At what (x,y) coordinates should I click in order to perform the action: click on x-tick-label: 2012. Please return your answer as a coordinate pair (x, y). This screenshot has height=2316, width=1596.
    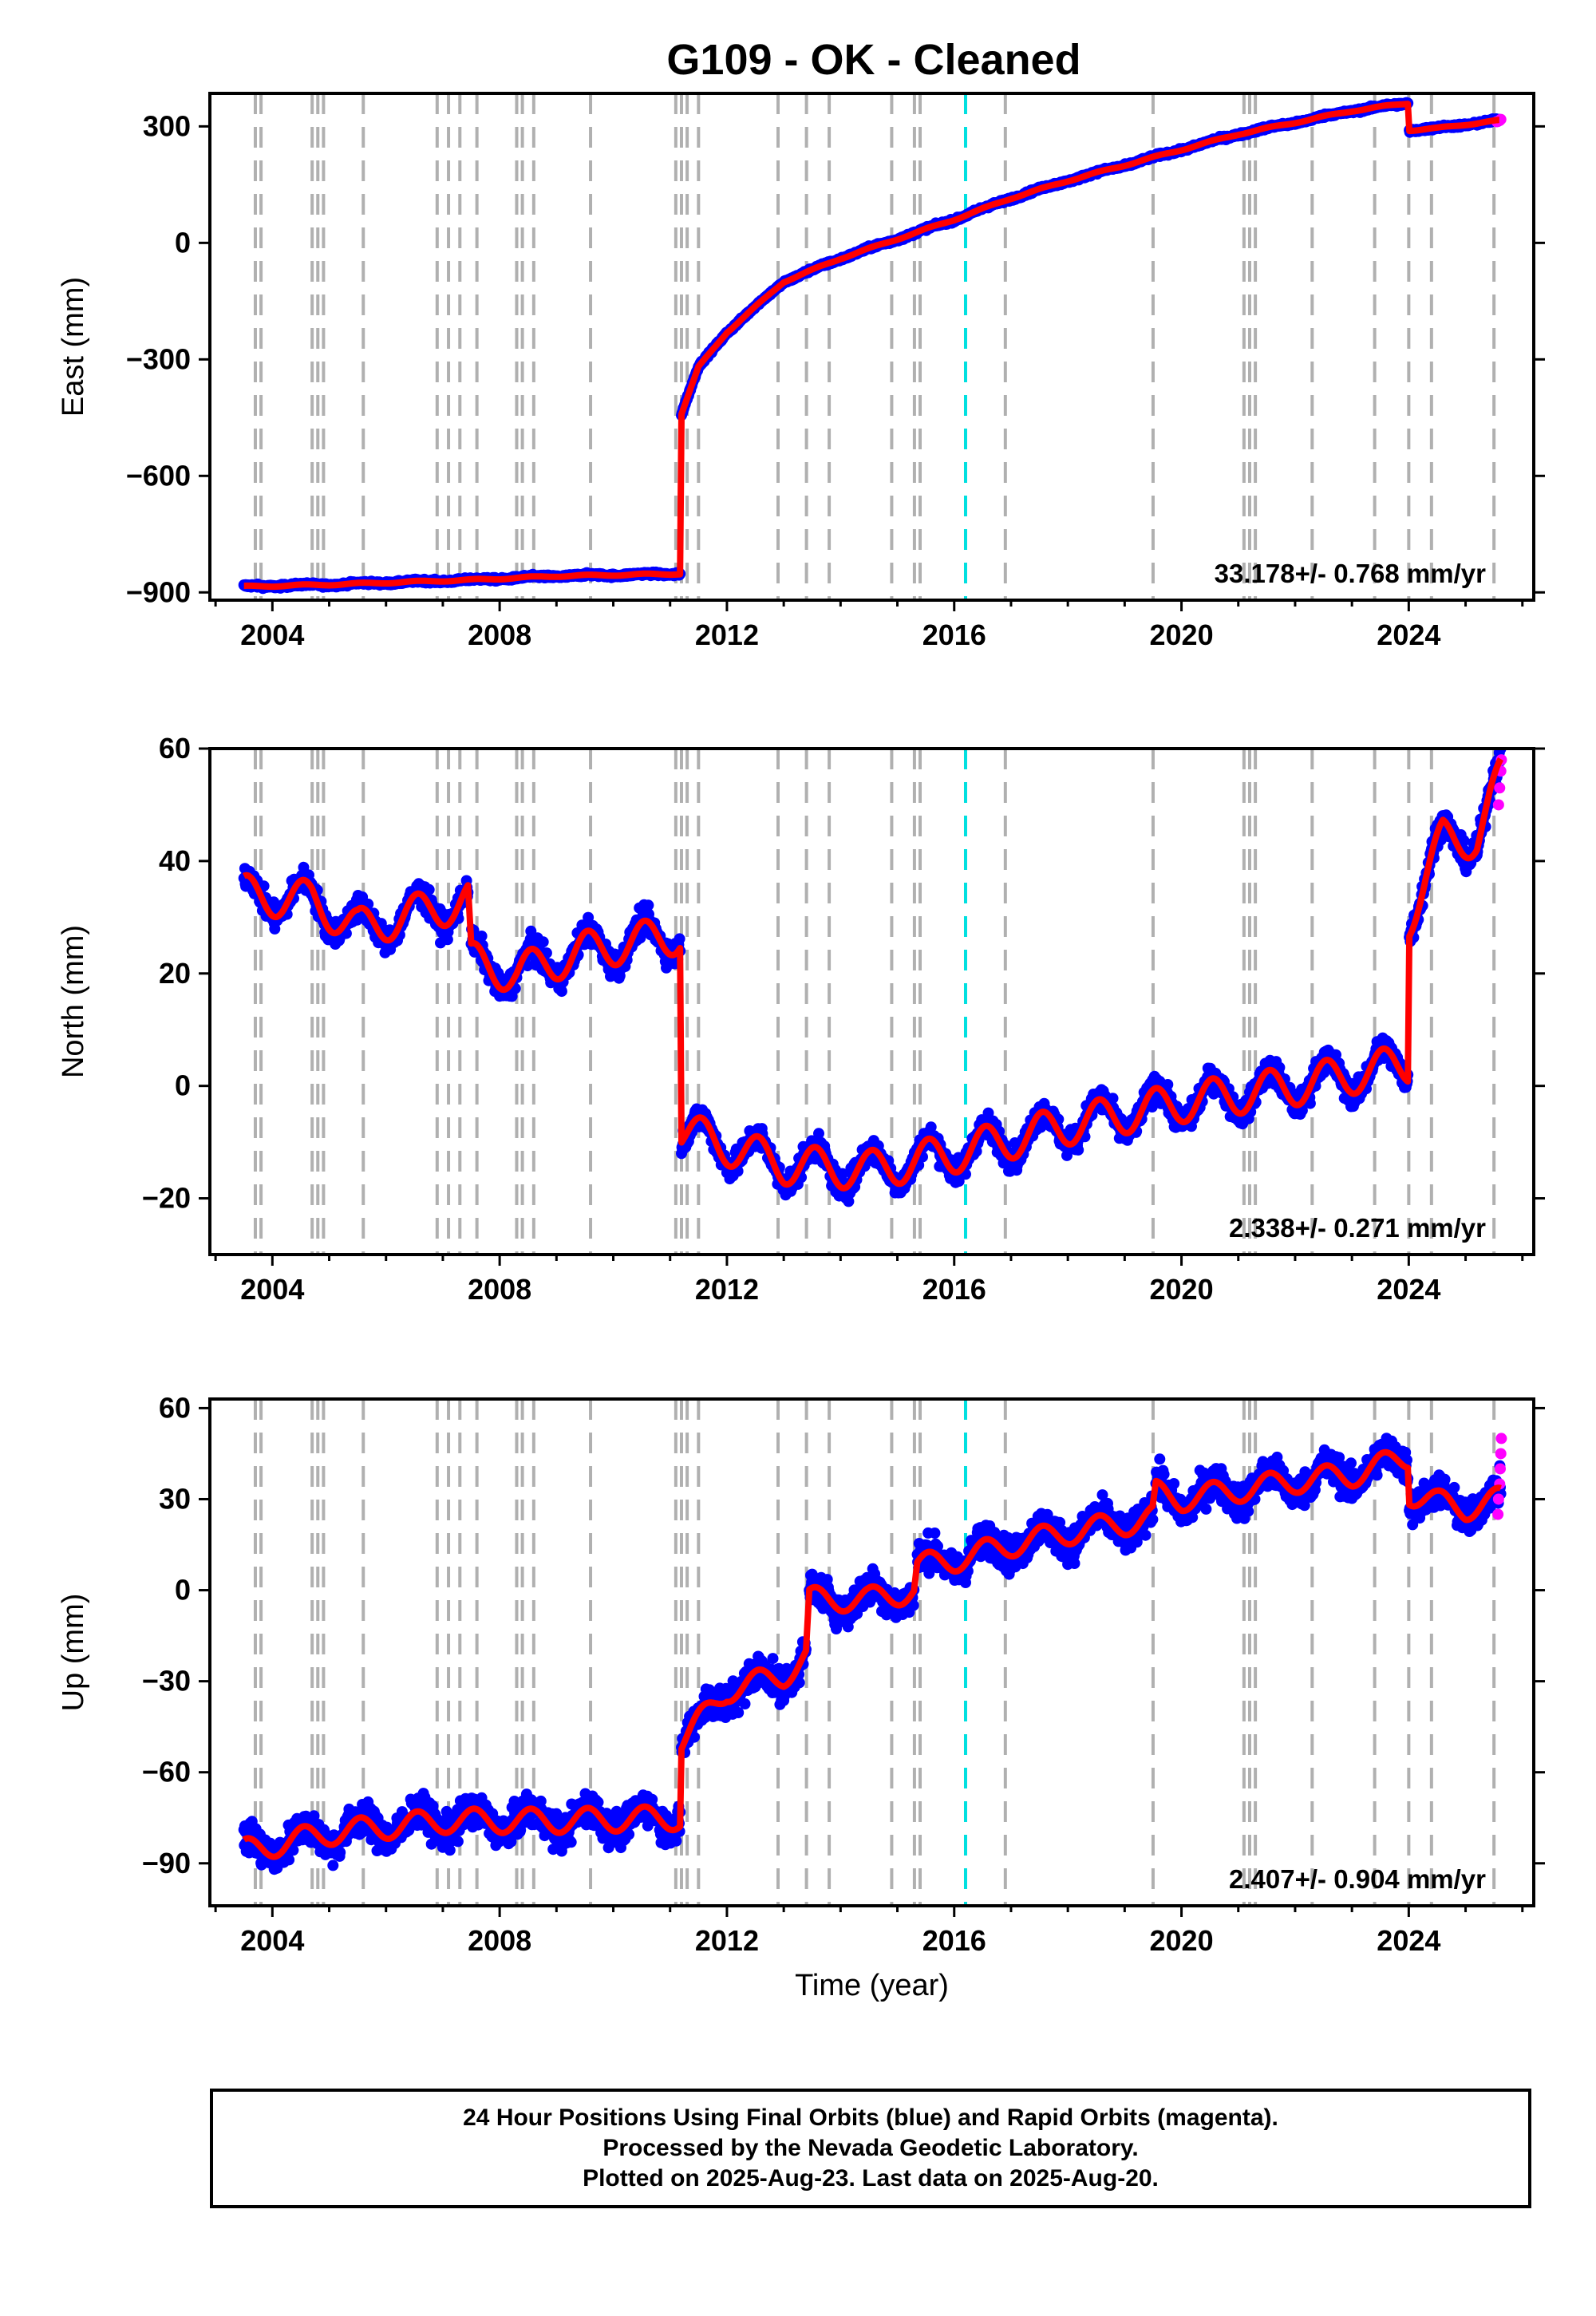
    Looking at the image, I should click on (727, 635).